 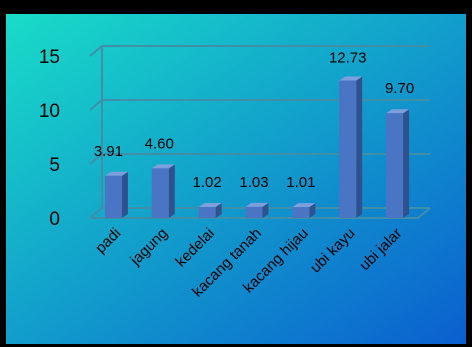 I want to click on data-label: 3.91, so click(x=108, y=151).